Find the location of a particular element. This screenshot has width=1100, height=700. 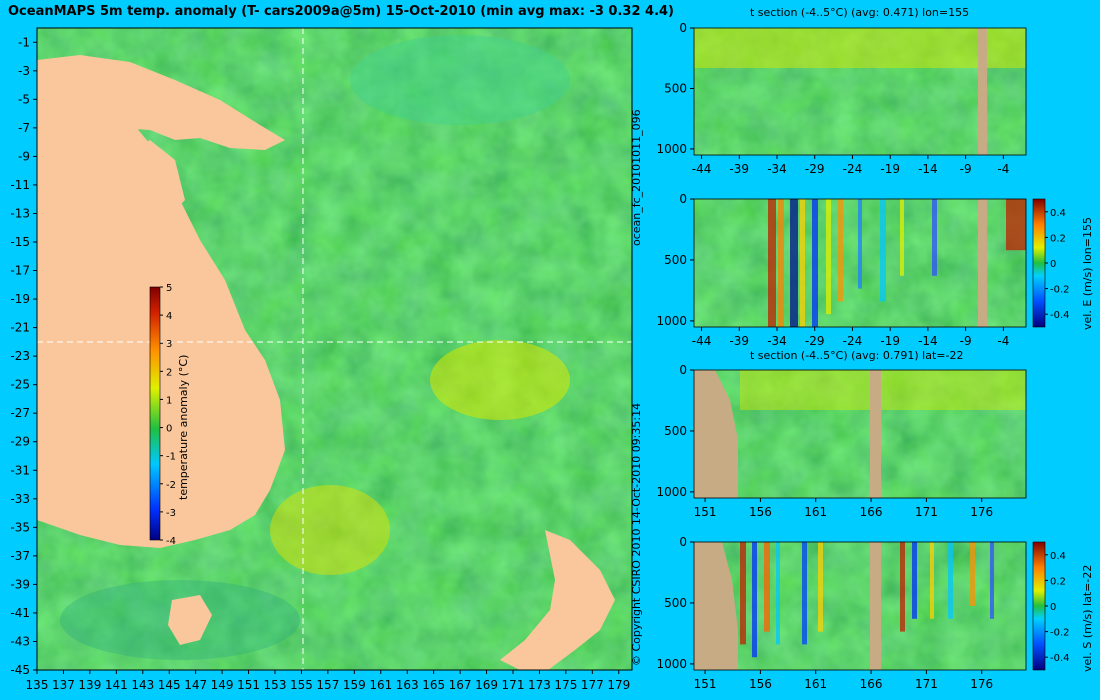

new-guinea-land is located at coordinates (161, 102).